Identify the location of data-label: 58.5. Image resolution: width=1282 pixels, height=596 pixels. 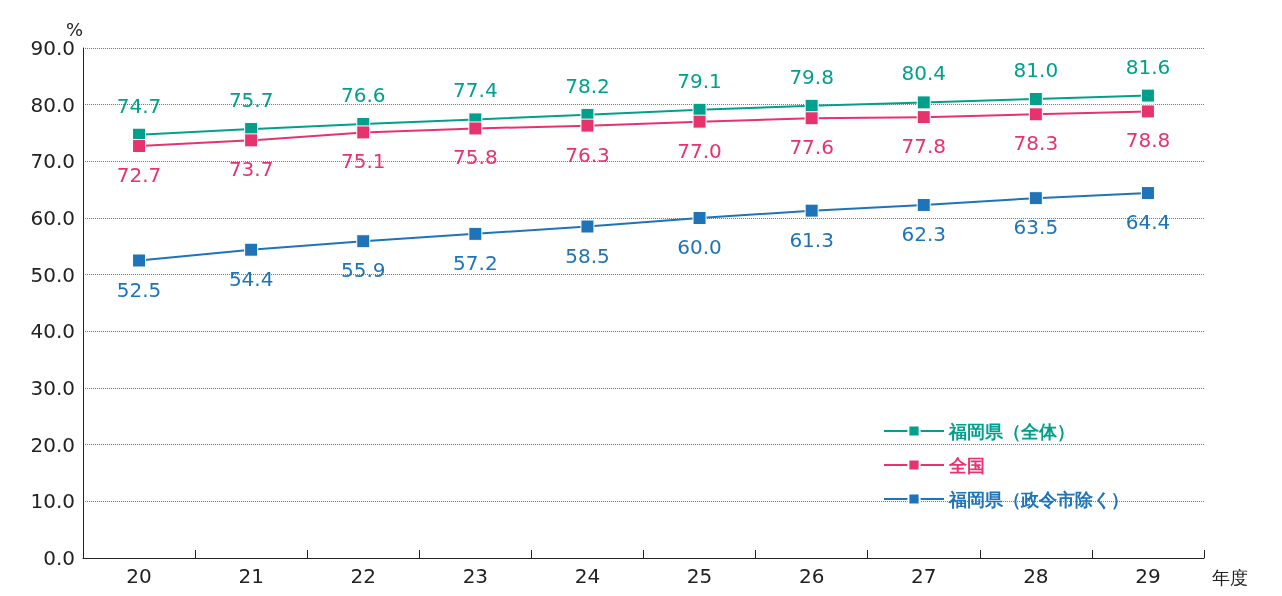
(587, 255).